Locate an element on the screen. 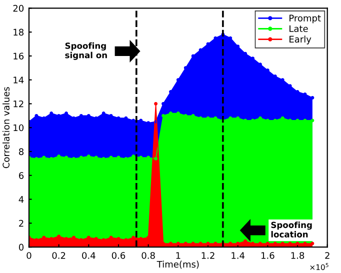 The height and width of the screenshot is (273, 341). y-tick-label: 16 is located at coordinates (19, 56).